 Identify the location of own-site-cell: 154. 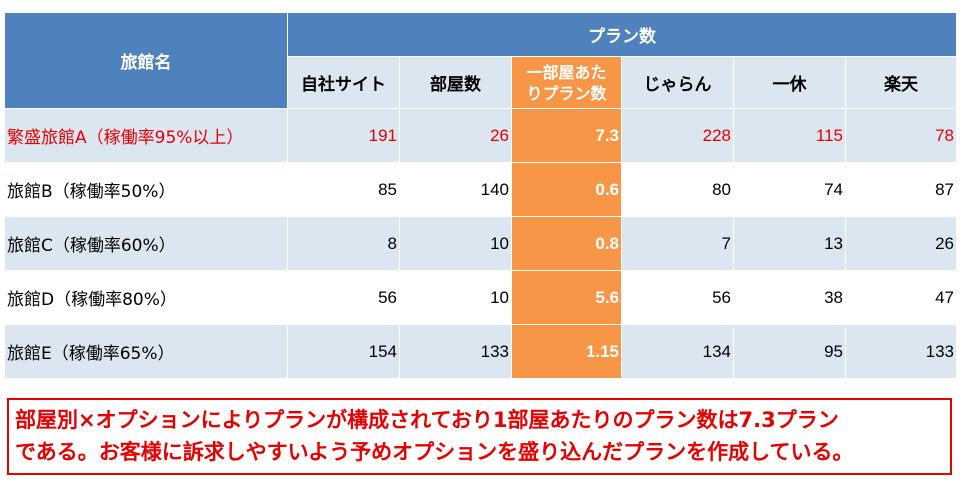
(343, 351).